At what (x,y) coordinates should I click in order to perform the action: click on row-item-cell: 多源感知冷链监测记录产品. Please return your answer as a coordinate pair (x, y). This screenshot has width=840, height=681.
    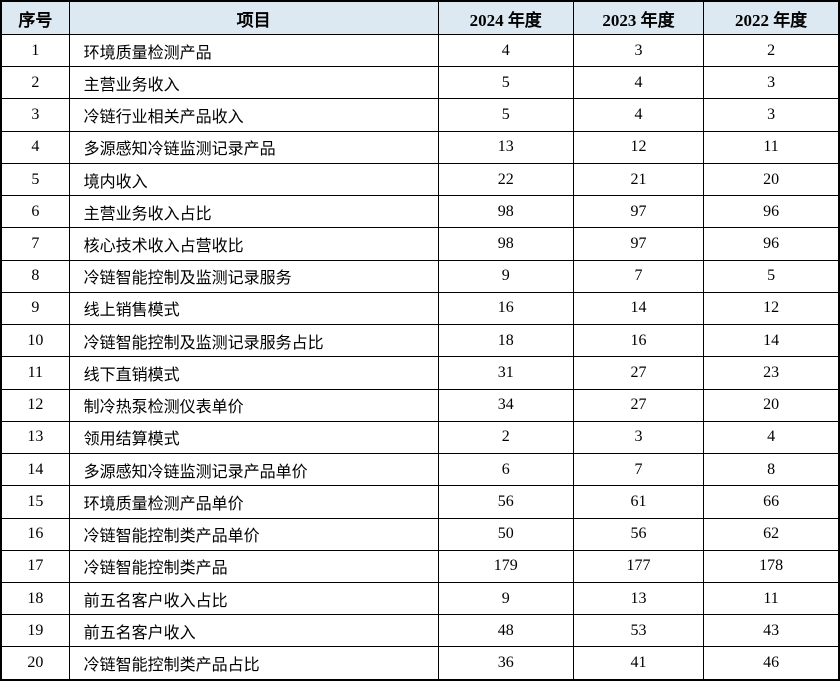
    Looking at the image, I should click on (253, 147).